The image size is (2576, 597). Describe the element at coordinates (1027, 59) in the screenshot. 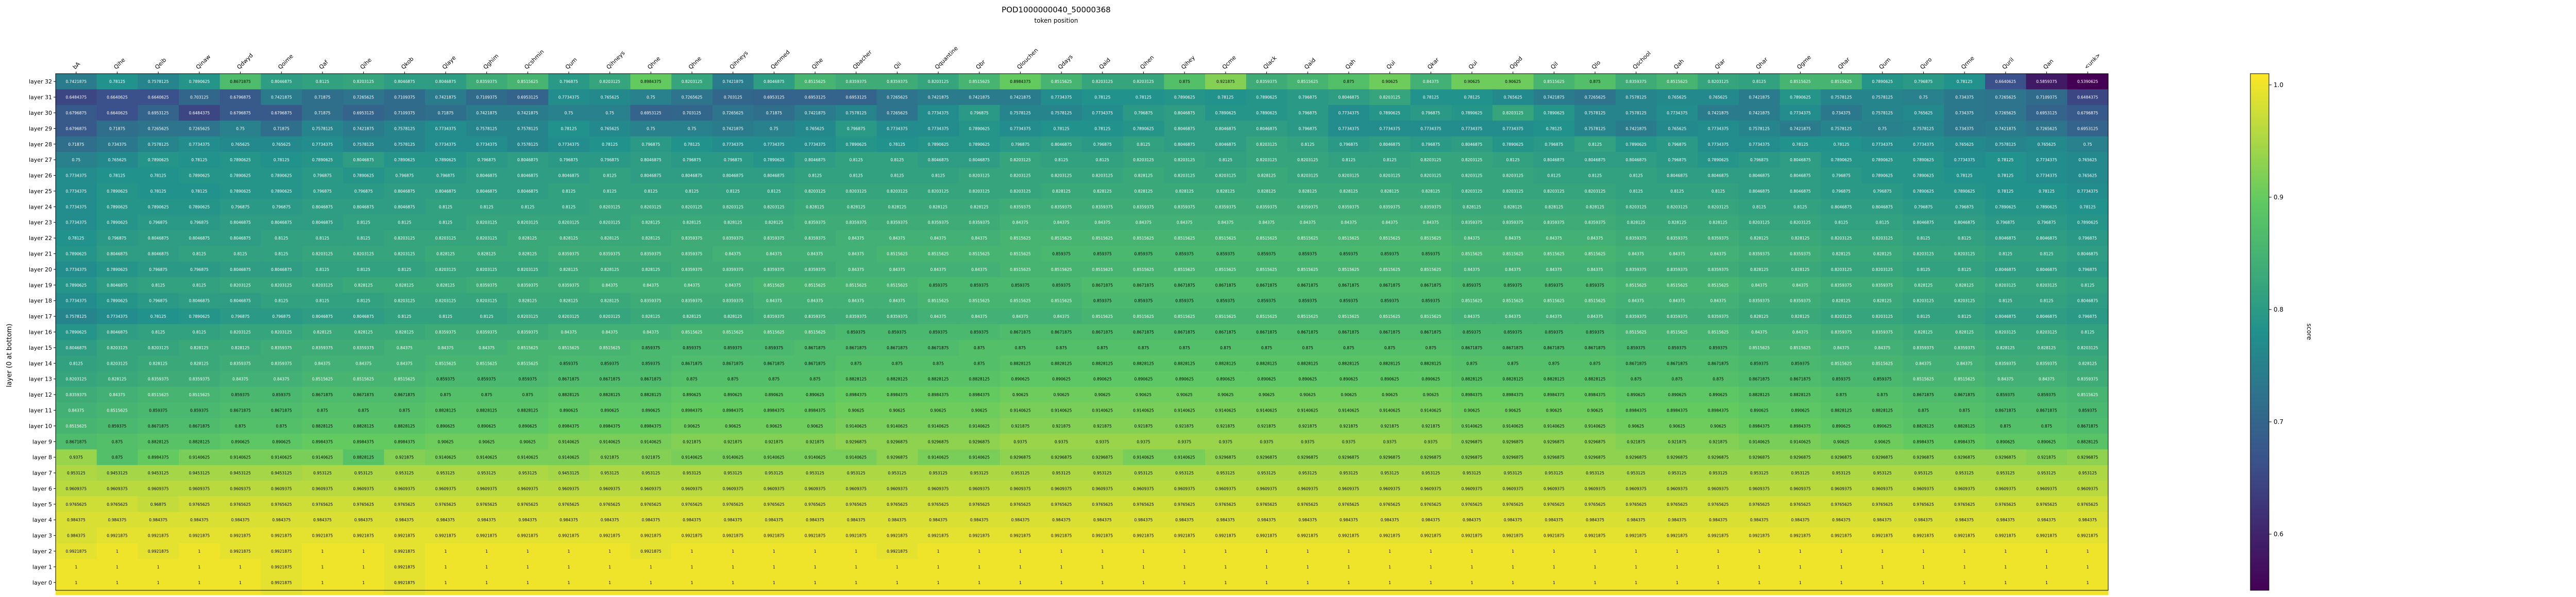

I see `x-tick-label: Qlouchen` at that location.